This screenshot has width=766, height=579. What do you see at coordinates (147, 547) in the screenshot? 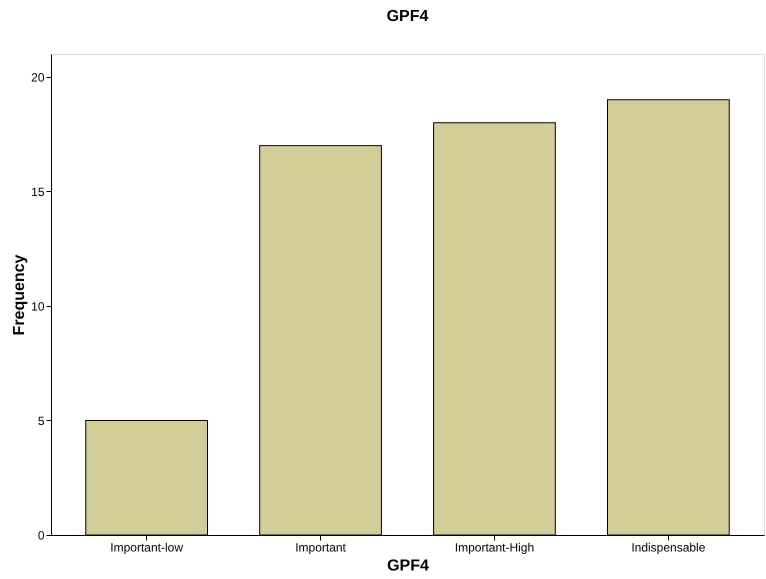
I see `x-tick-label: Important-low` at bounding box center [147, 547].